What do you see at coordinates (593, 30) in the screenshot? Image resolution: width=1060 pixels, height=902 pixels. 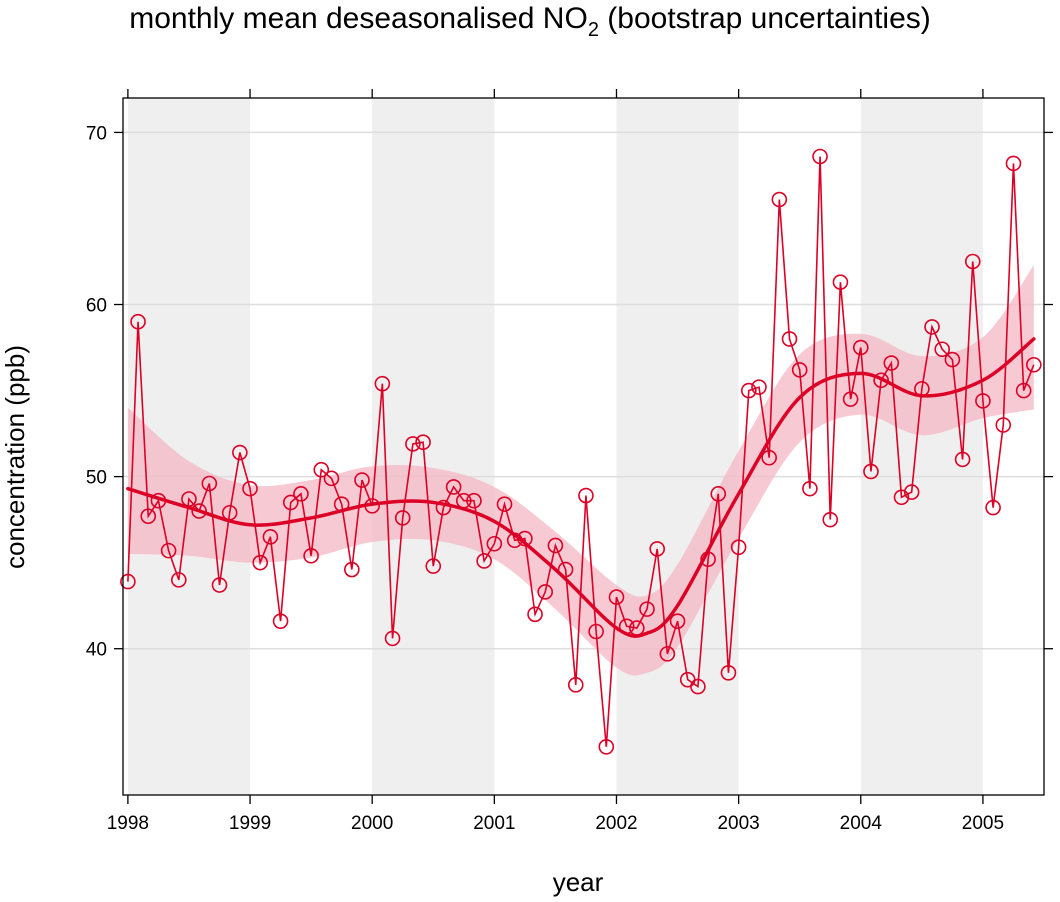 I see `chart-title-subscript: 2` at bounding box center [593, 30].